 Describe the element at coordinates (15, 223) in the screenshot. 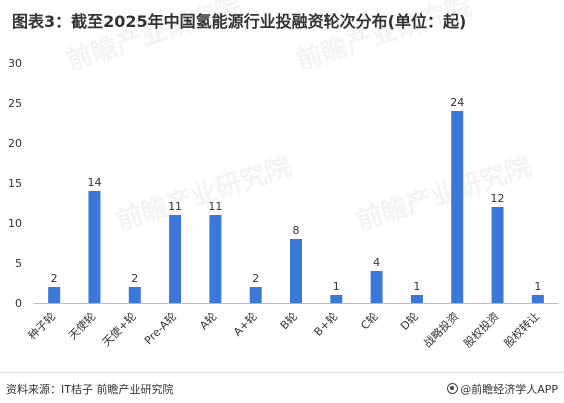

I see `y-tick-label: 10` at that location.